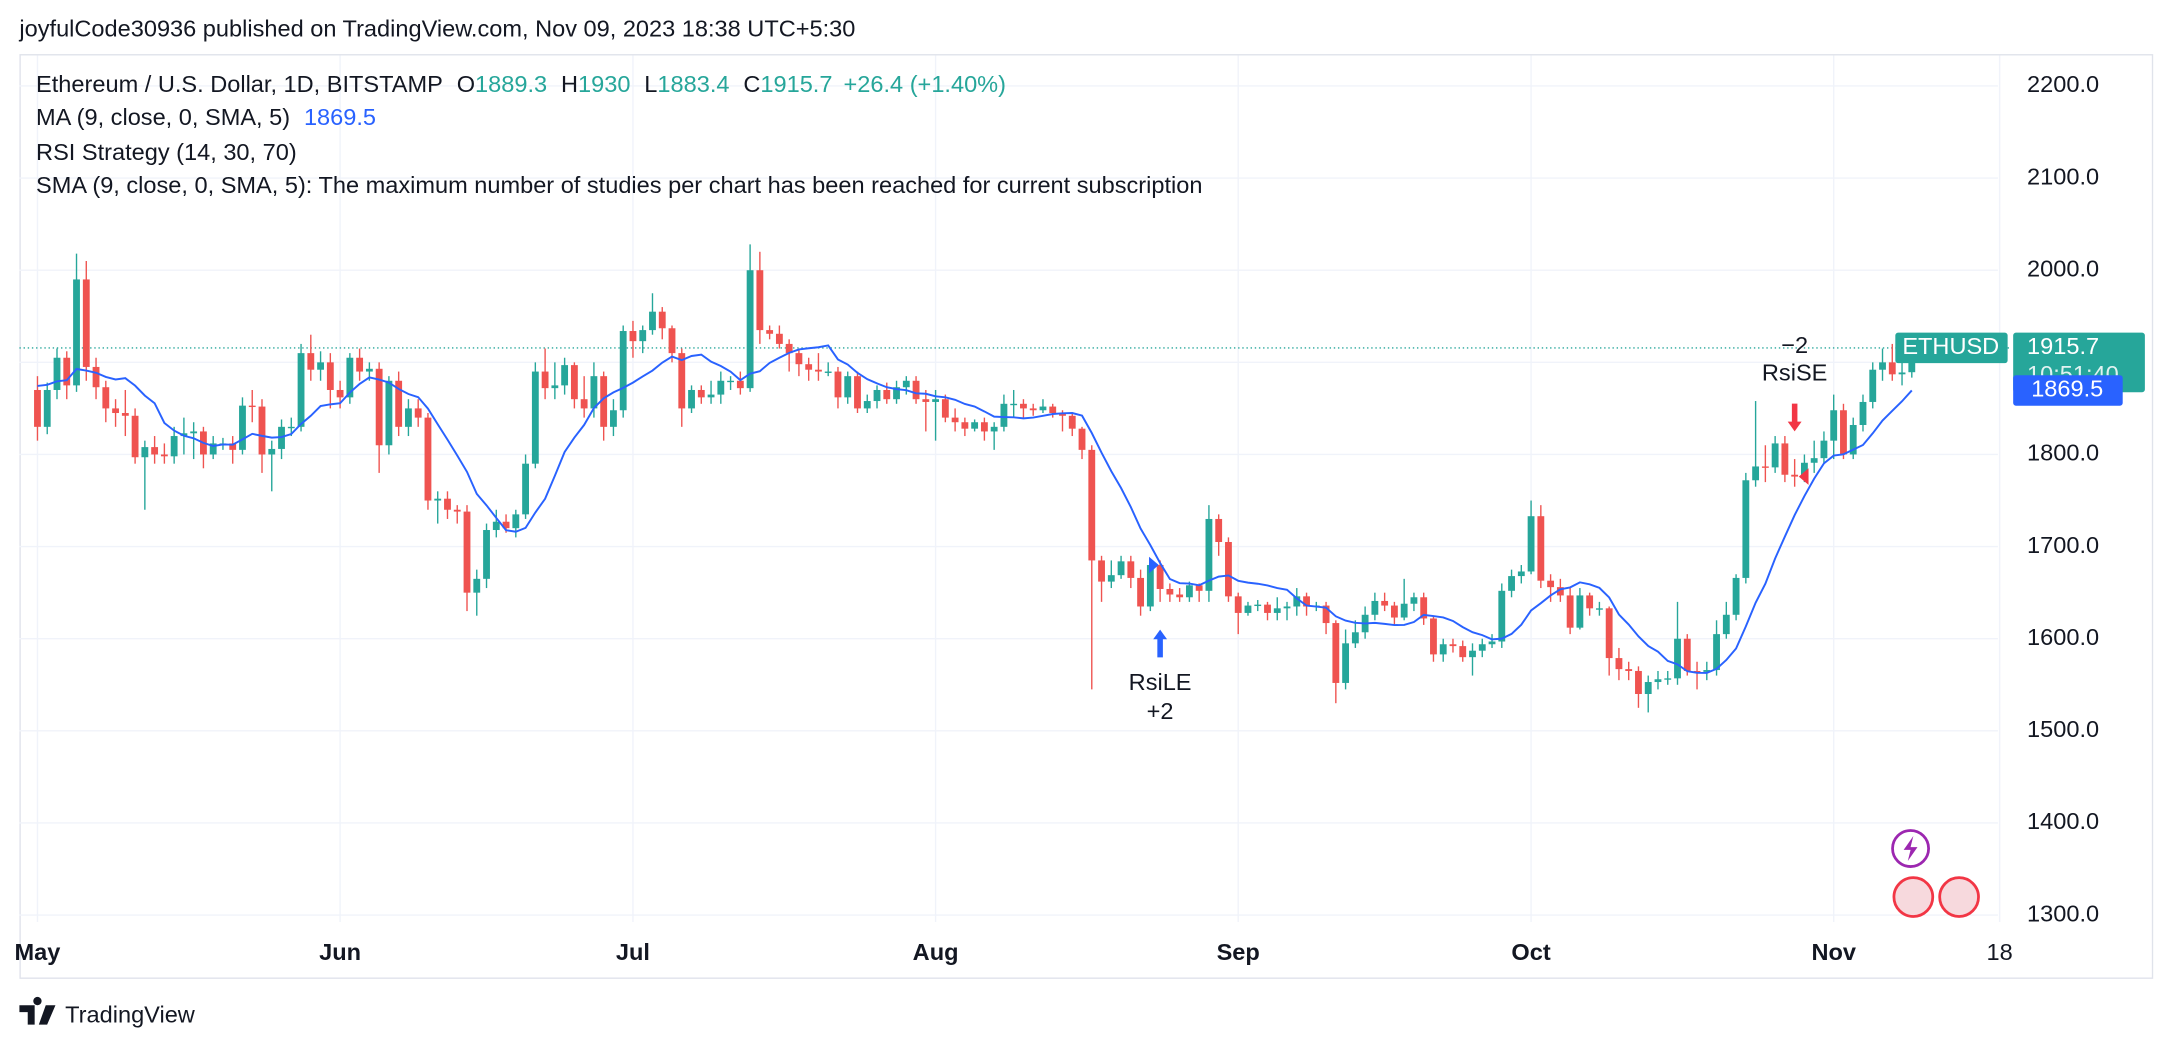 Image resolution: width=2174 pixels, height=1050 pixels. Describe the element at coordinates (1951, 348) in the screenshot. I see `symbol-tag` at that location.